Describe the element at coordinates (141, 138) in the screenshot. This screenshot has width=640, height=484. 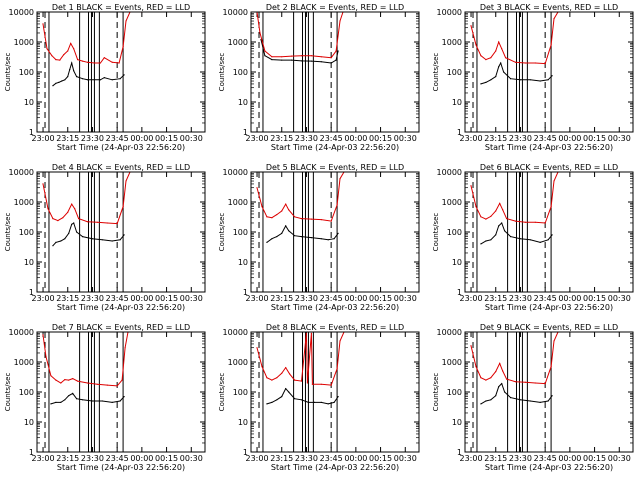
I see `x-tick-label: 00:00` at that location.